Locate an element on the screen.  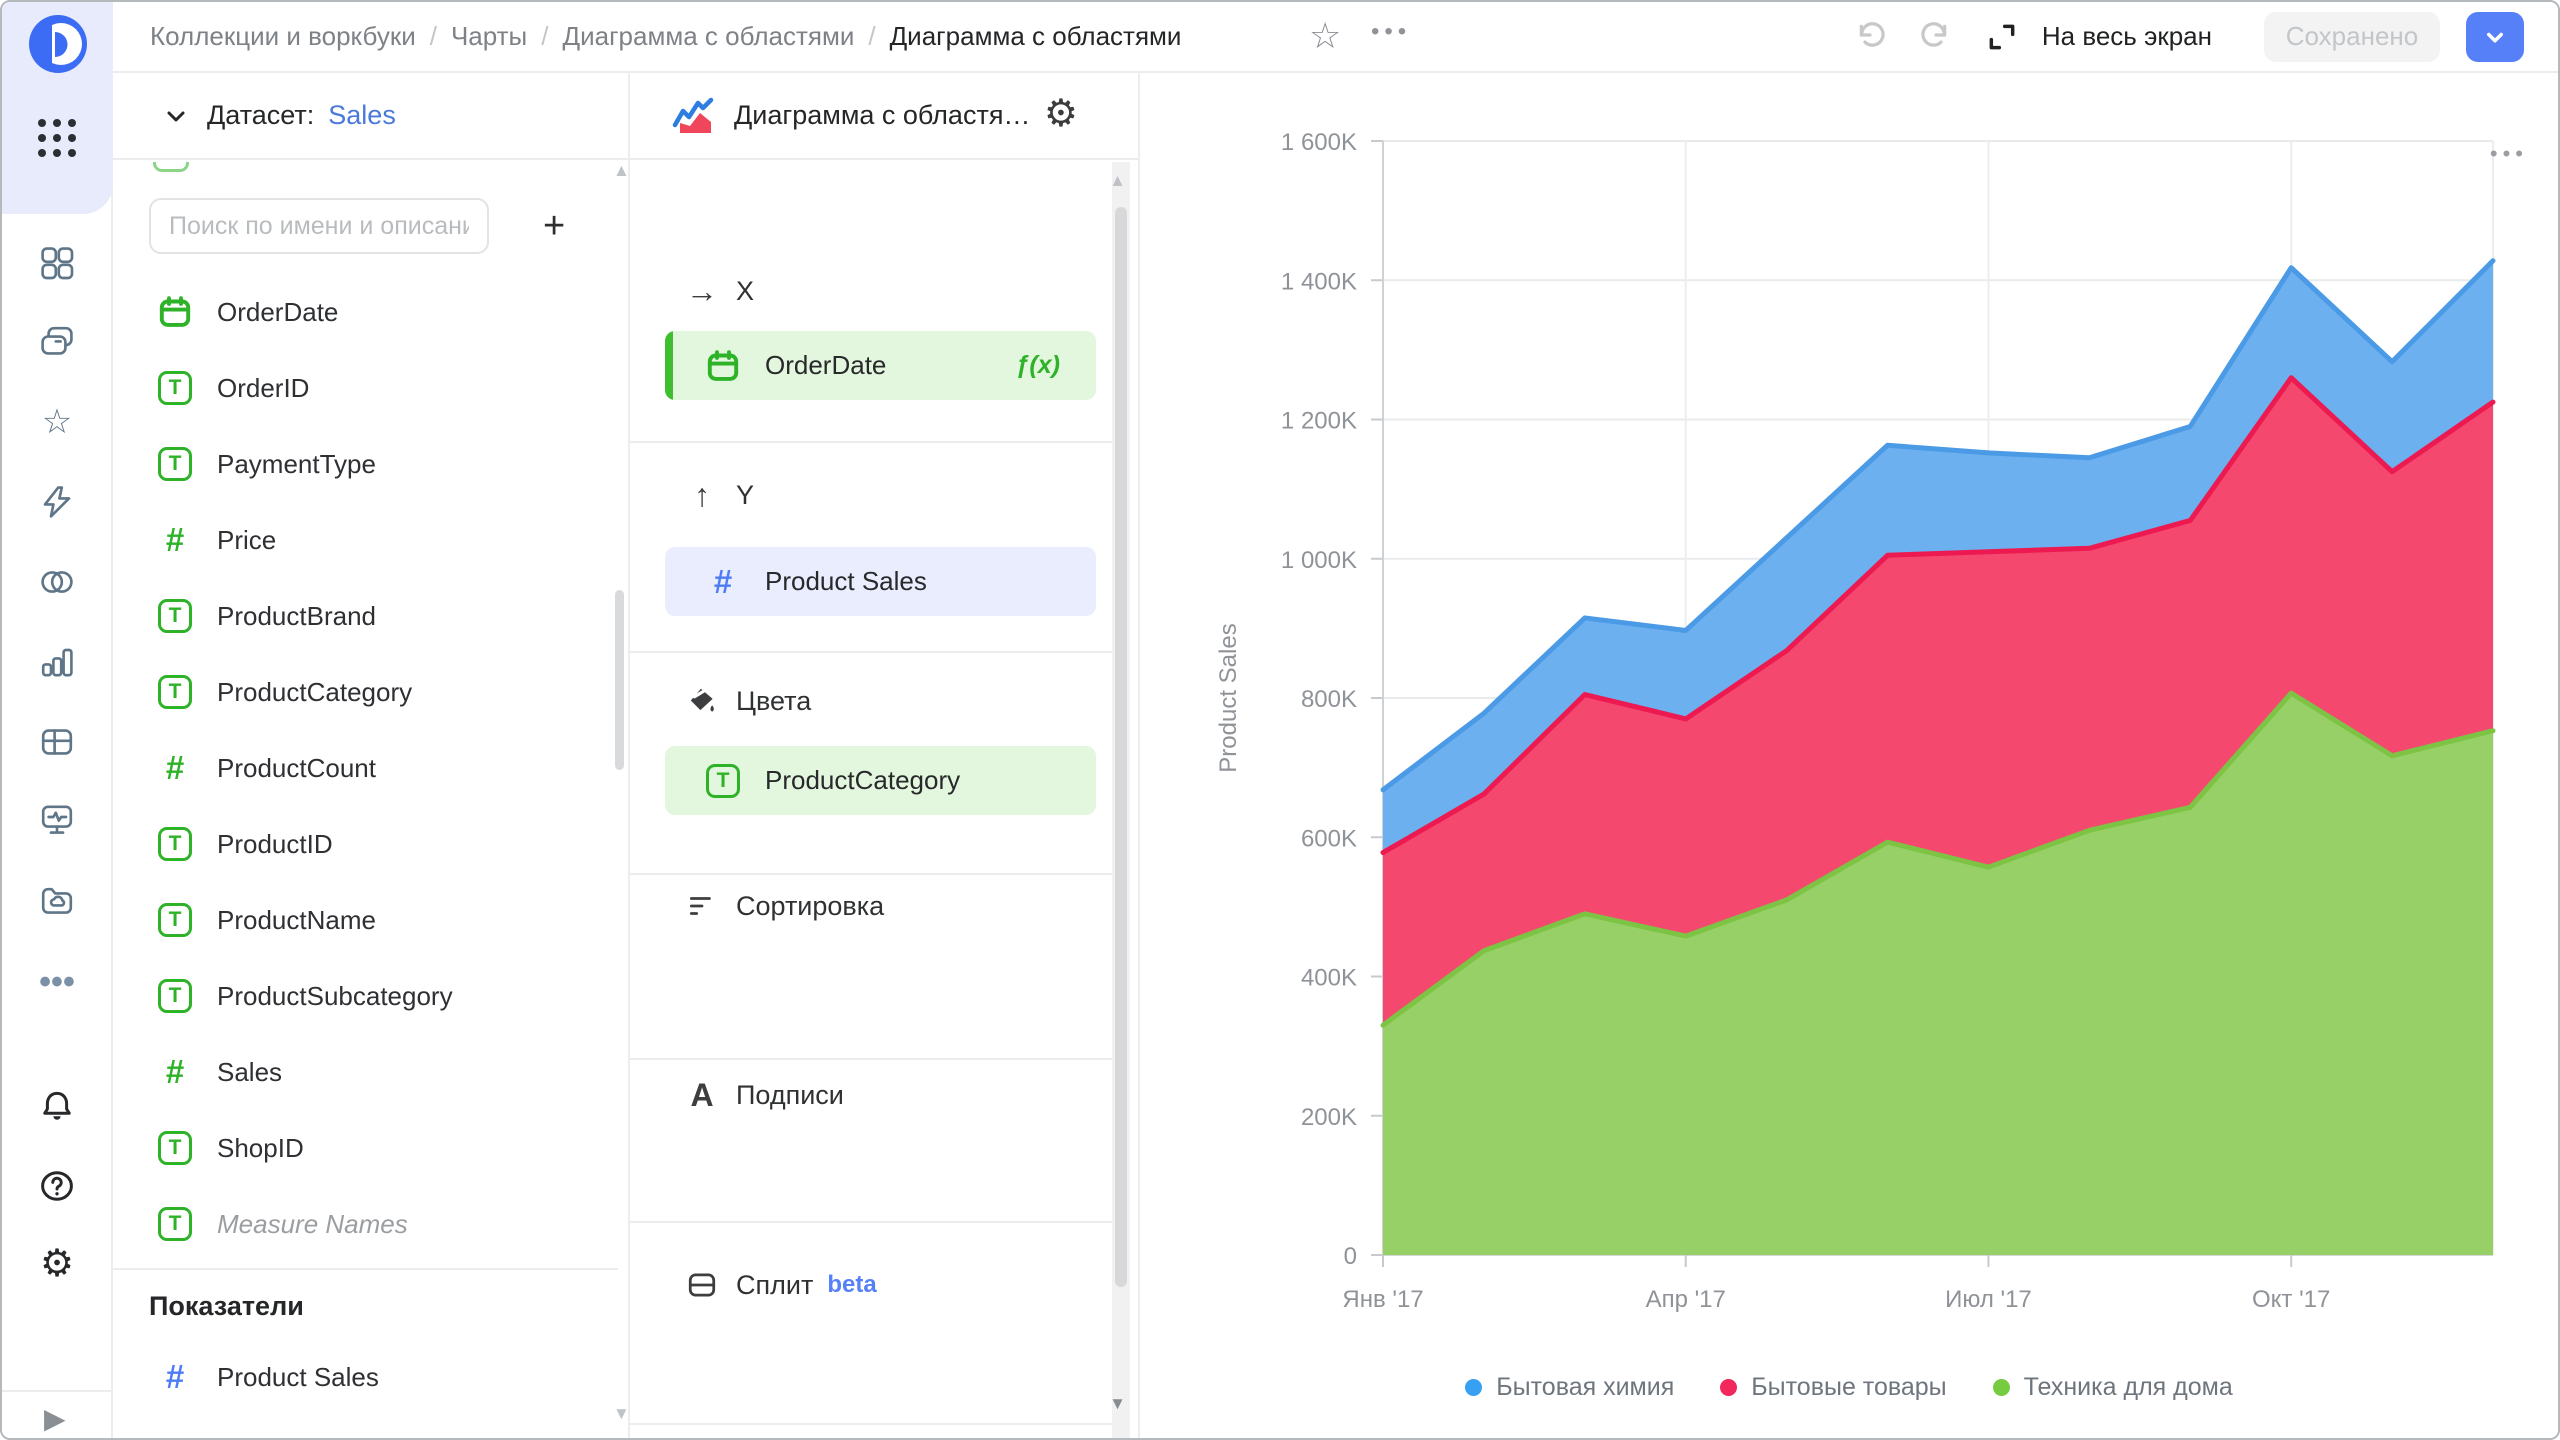
chart-settings-gear-icon: ⚙ is located at coordinates (1060, 114).